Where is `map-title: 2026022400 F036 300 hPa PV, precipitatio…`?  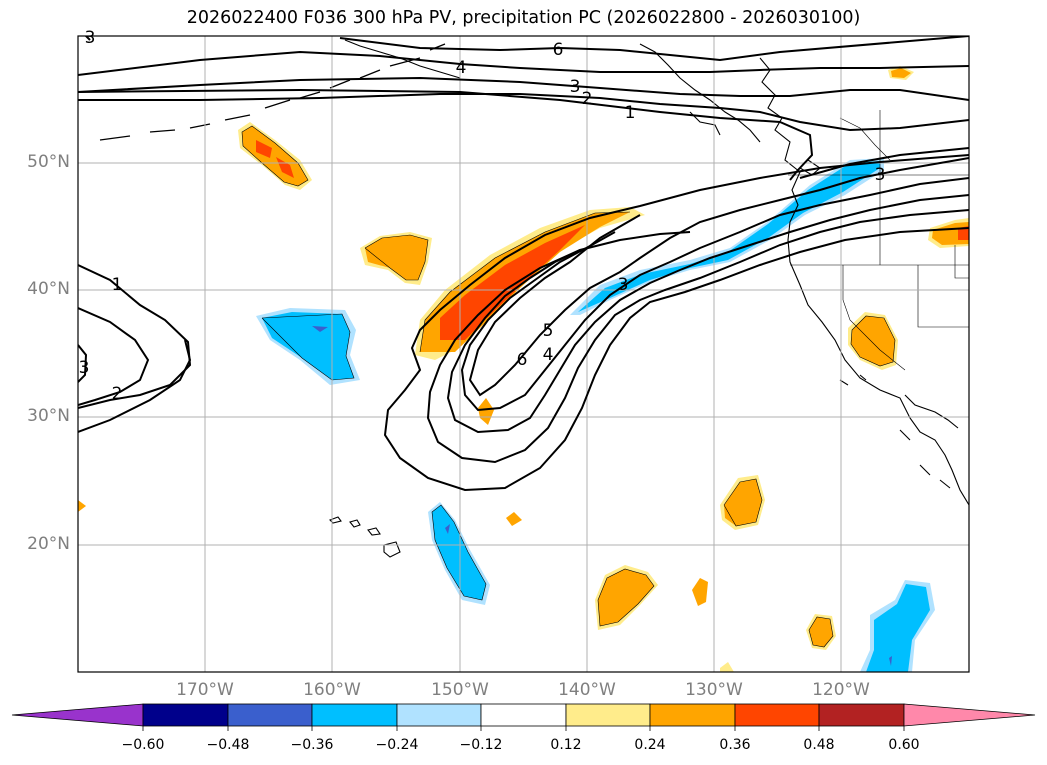 map-title: 2026022400 F036 300 hPa PV, precipitatio… is located at coordinates (523, 18).